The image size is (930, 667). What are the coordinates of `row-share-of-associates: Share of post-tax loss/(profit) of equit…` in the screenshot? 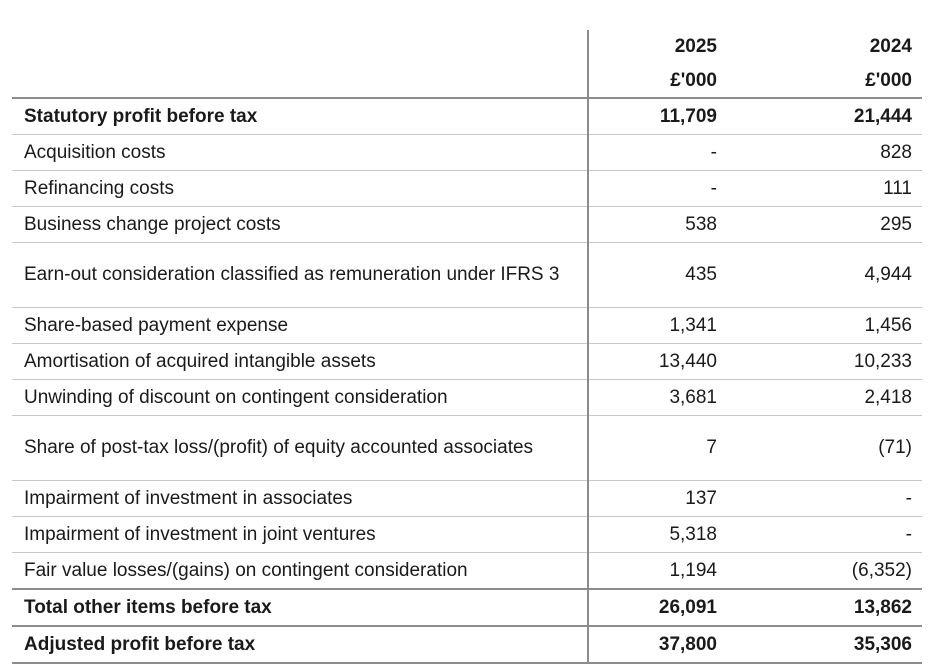 It's located at (467, 448).